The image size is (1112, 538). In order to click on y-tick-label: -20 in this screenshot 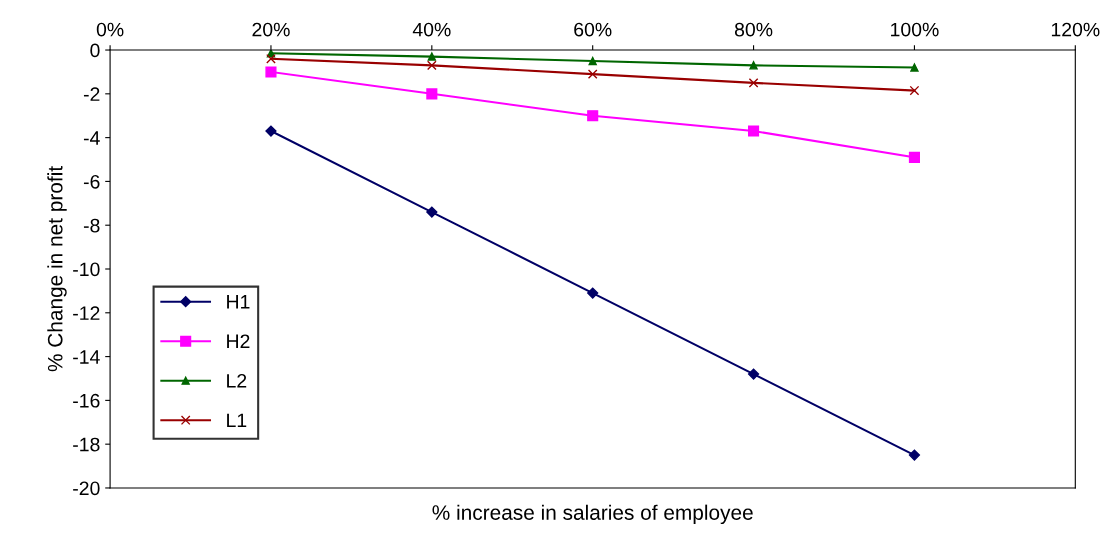, I will do `click(86, 488)`.